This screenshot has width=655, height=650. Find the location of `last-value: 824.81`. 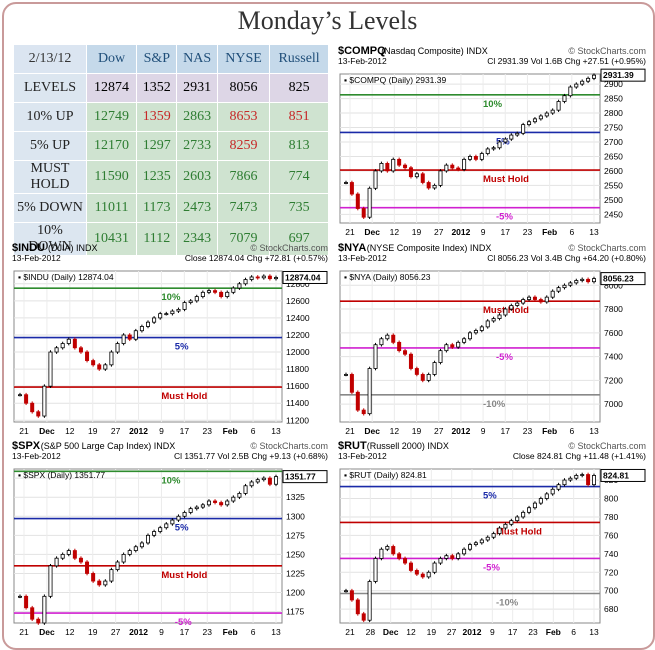

last-value: 824.81 is located at coordinates (616, 475).